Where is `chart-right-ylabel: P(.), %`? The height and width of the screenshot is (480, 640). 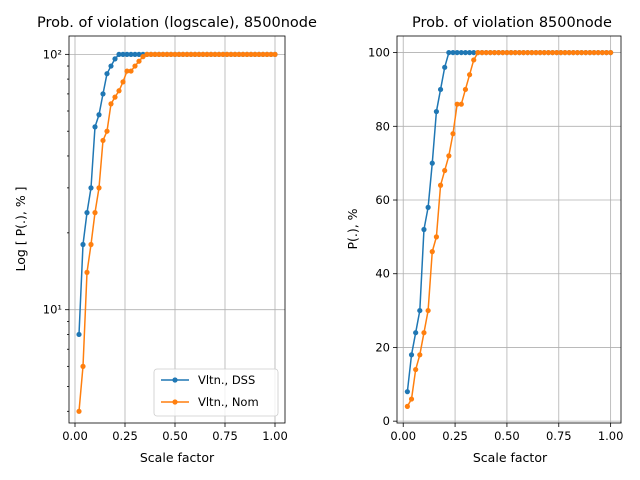
chart-right-ylabel: P(.), % is located at coordinates (352, 228).